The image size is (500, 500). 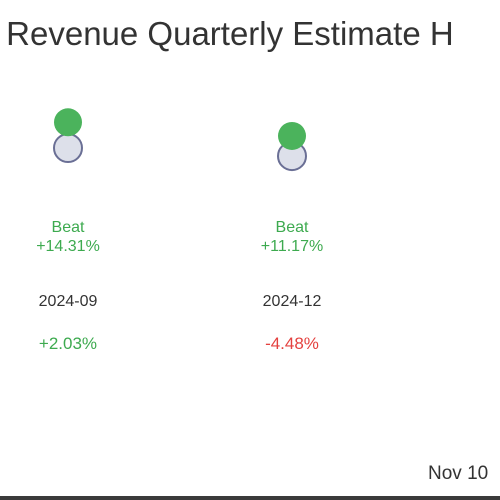 I want to click on bottom-divider, so click(x=250, y=498).